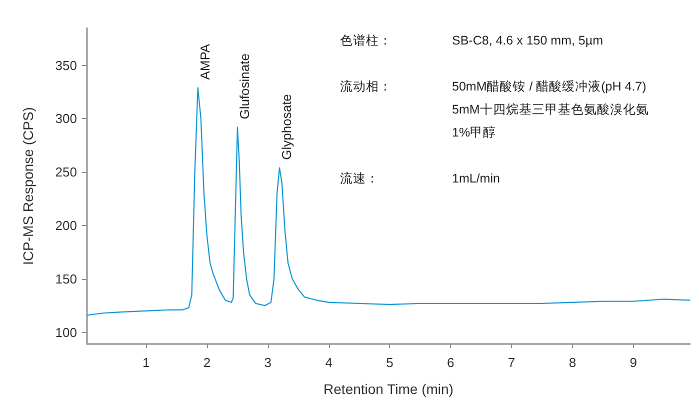 This screenshot has height=415, width=699. I want to click on annotation: Glyphosate, so click(286, 127).